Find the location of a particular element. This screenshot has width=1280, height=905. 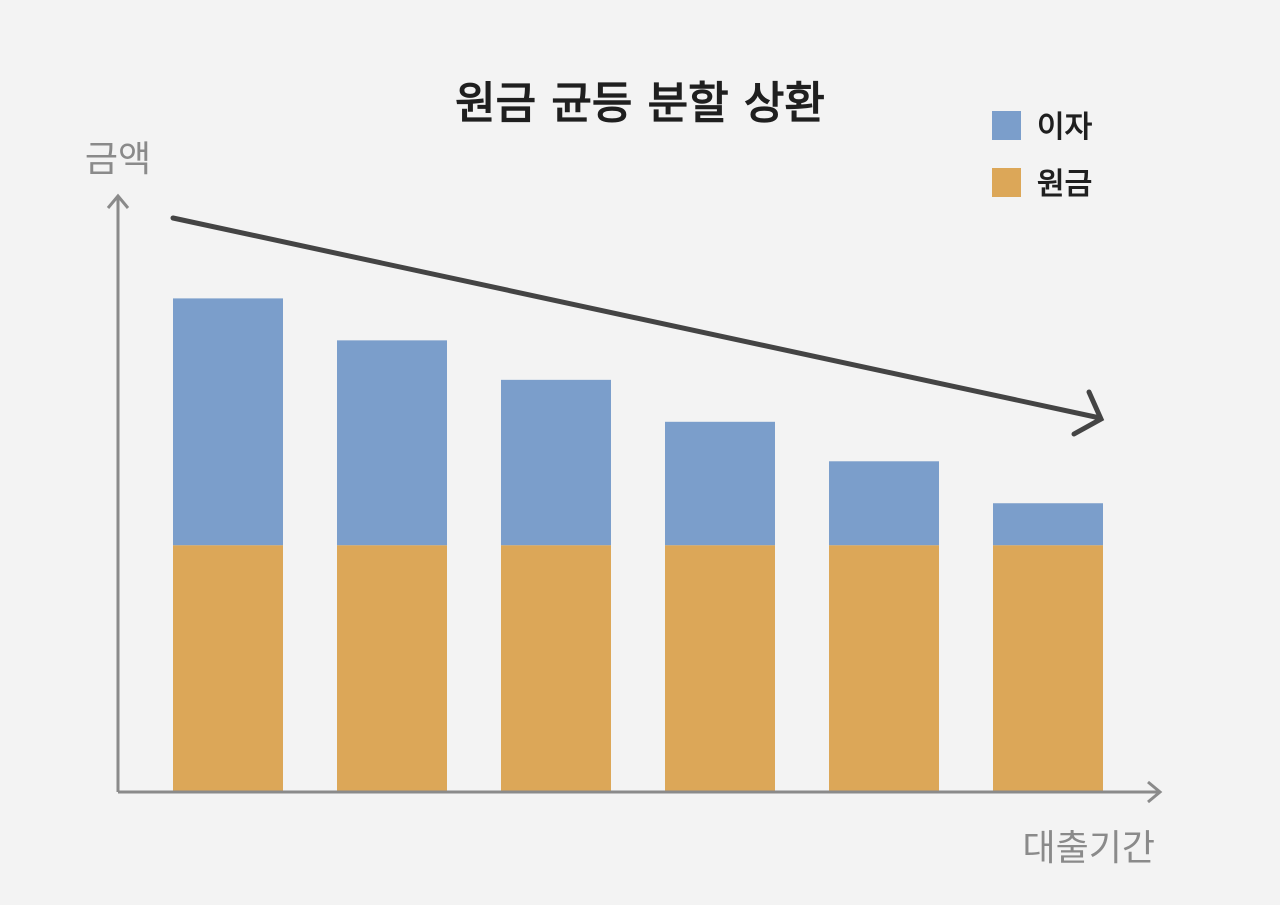

legend: 이자 원금 is located at coordinates (1042, 156).